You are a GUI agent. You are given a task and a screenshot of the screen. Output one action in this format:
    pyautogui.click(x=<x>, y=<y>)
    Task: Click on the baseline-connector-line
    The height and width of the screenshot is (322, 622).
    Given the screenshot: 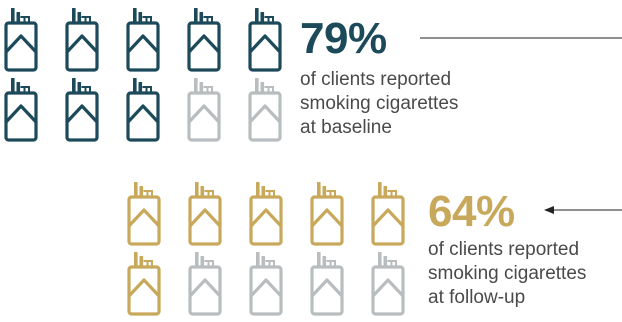 What is the action you would take?
    pyautogui.click(x=521, y=38)
    